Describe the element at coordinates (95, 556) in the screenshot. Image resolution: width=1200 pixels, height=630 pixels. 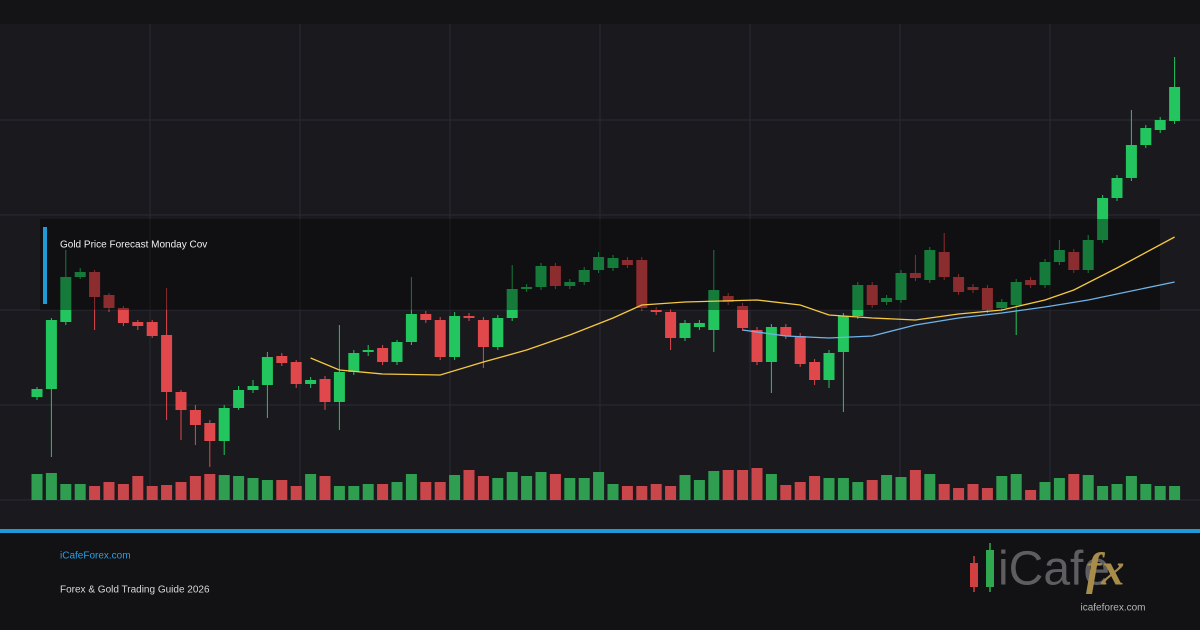
I see `footer-site: iCafeForex.com` at that location.